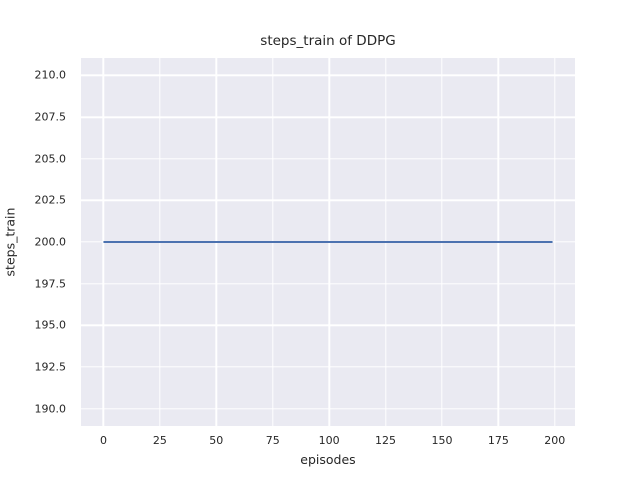 Image resolution: width=640 pixels, height=480 pixels. Describe the element at coordinates (386, 440) in the screenshot. I see `x-tick-label: 125` at that location.